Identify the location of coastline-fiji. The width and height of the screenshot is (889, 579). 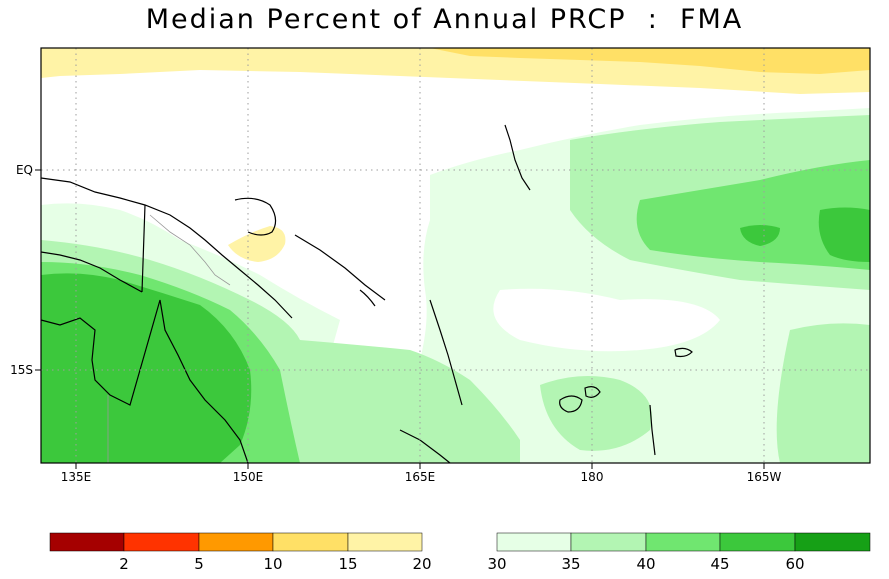
(580, 399).